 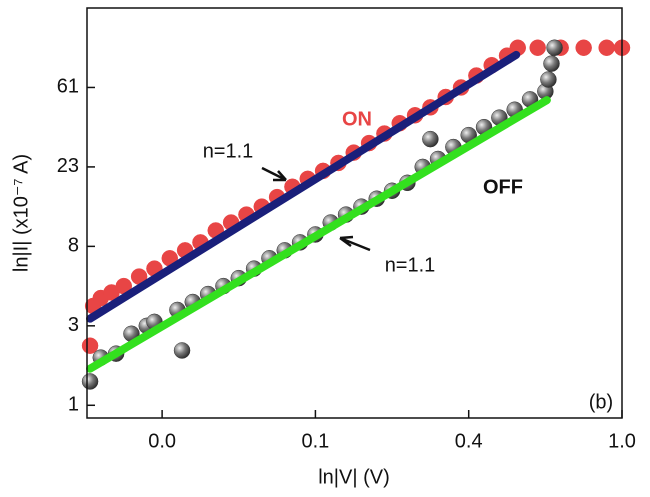 What do you see at coordinates (73, 246) in the screenshot?
I see `y-tick-label: 8` at bounding box center [73, 246].